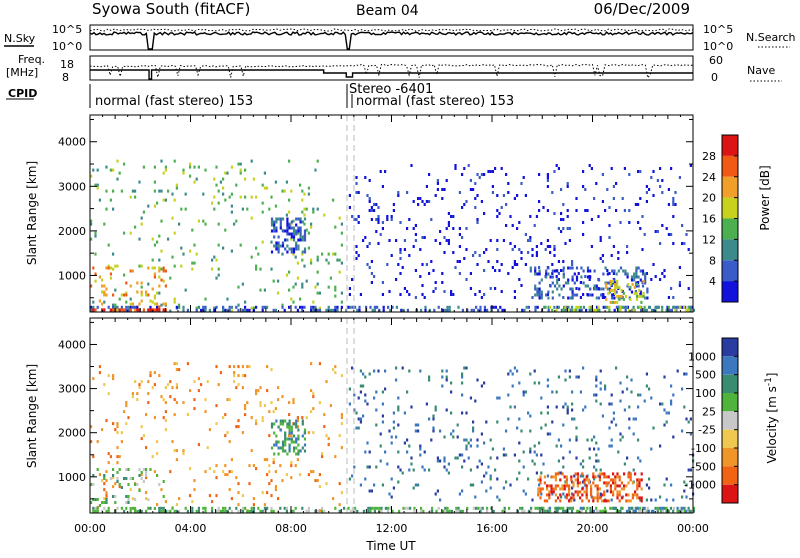 The image size is (800, 558). I want to click on station-title: Syowa South (fitACF), so click(171, 9).